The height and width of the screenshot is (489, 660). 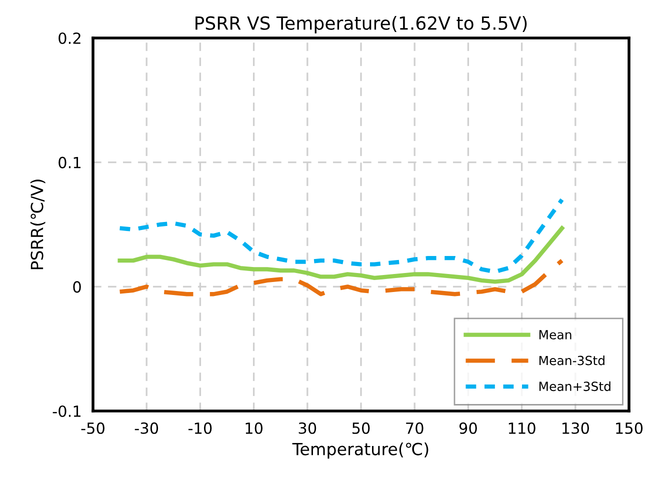 What do you see at coordinates (254, 428) in the screenshot?
I see `x-tick-label: 10` at bounding box center [254, 428].